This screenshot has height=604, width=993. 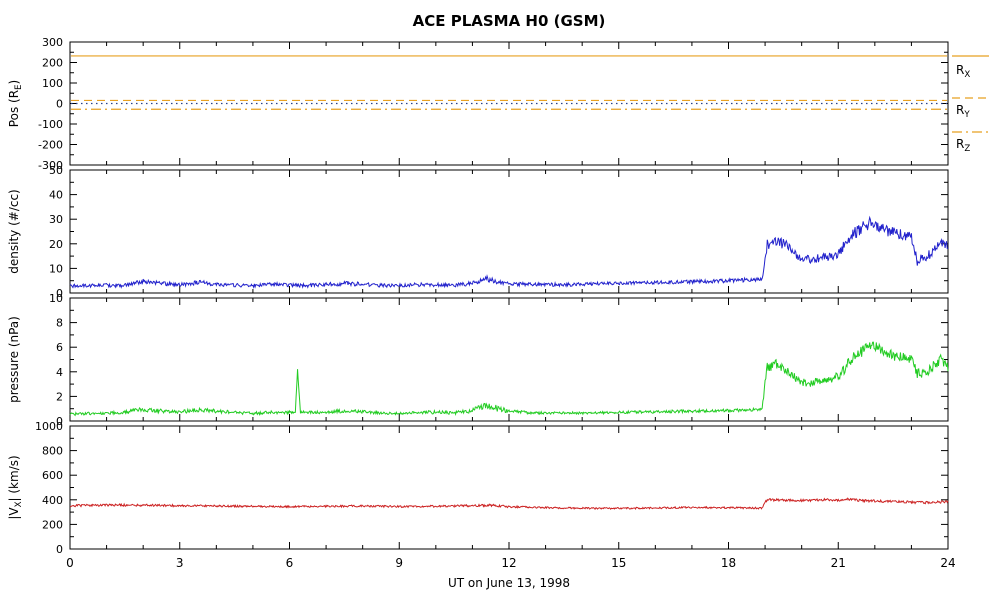 I want to click on svg-text: 8, so click(x=59, y=323).